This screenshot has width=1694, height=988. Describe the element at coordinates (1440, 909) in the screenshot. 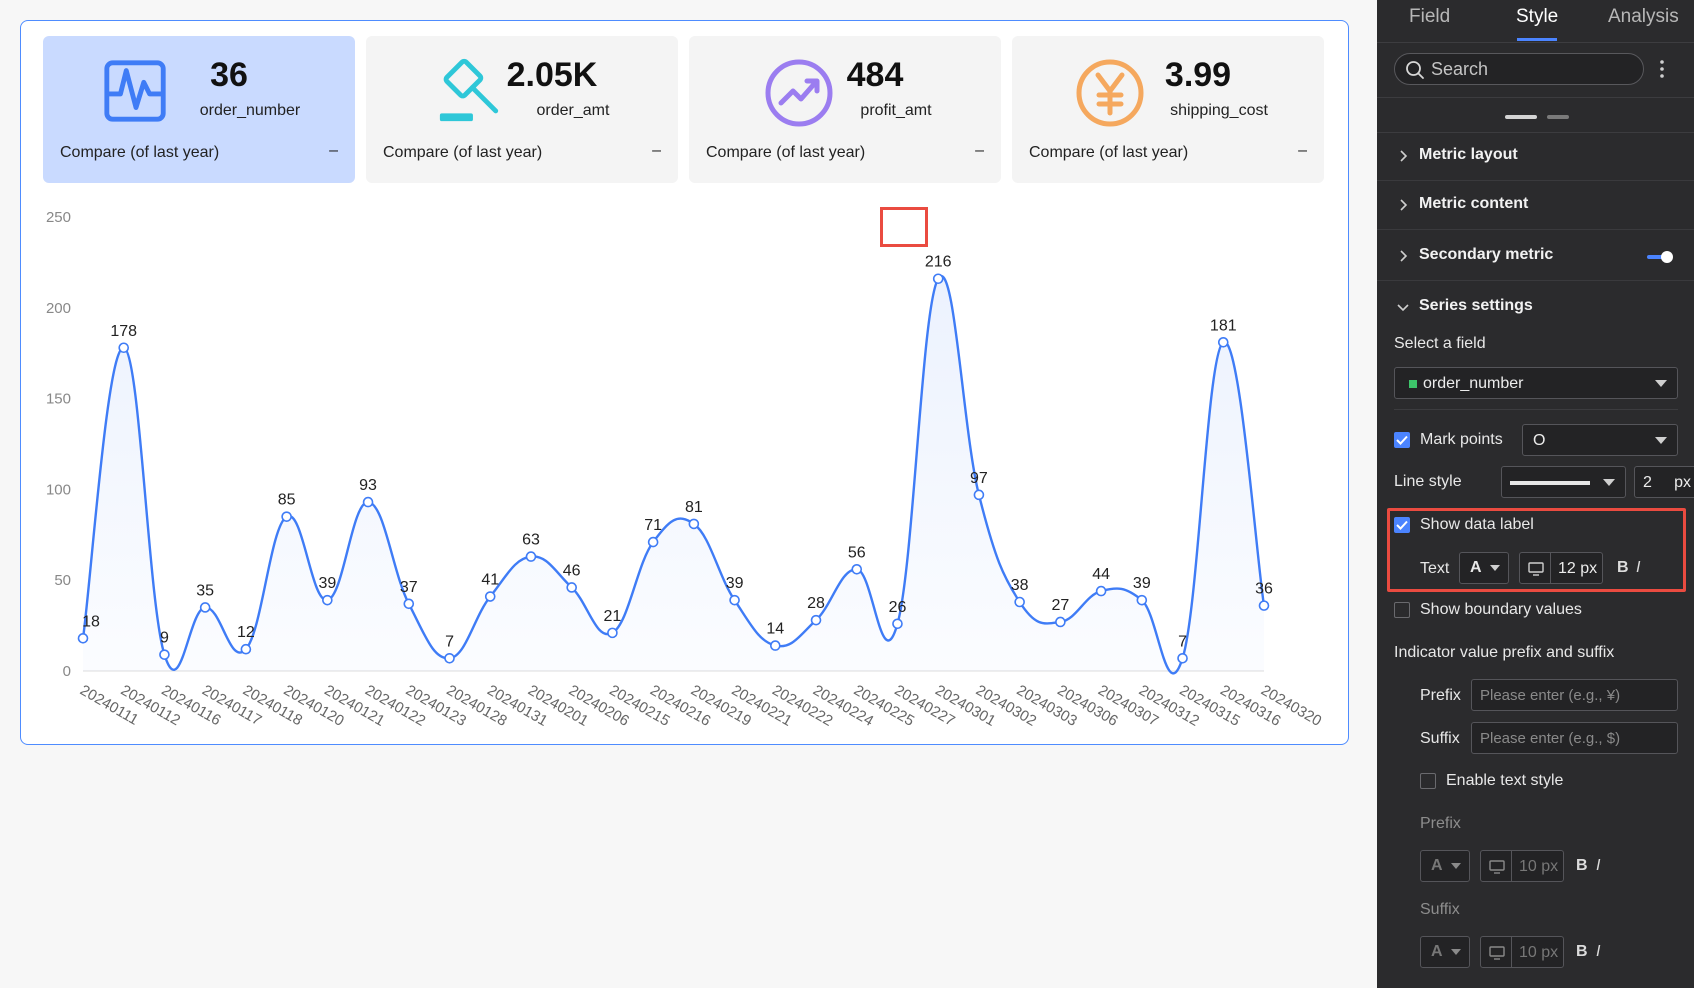

I see `suffix-style-label: Suffix` at that location.